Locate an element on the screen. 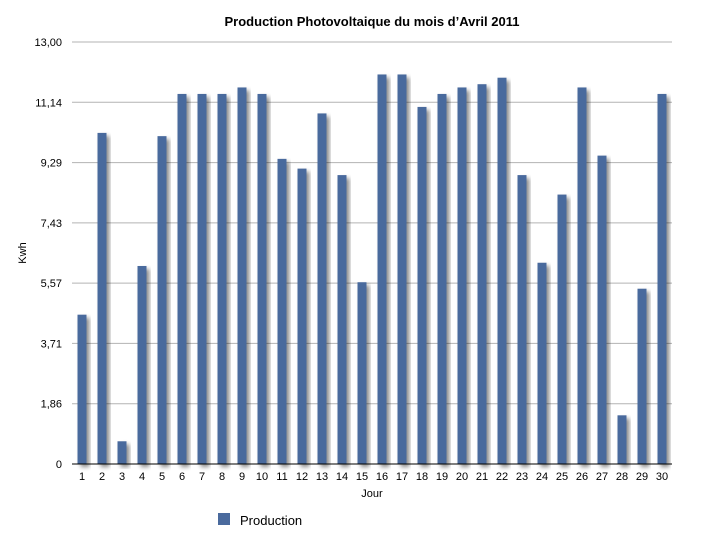 This screenshot has height=554, width=704. y-tick-label: 3,71 is located at coordinates (51, 344).